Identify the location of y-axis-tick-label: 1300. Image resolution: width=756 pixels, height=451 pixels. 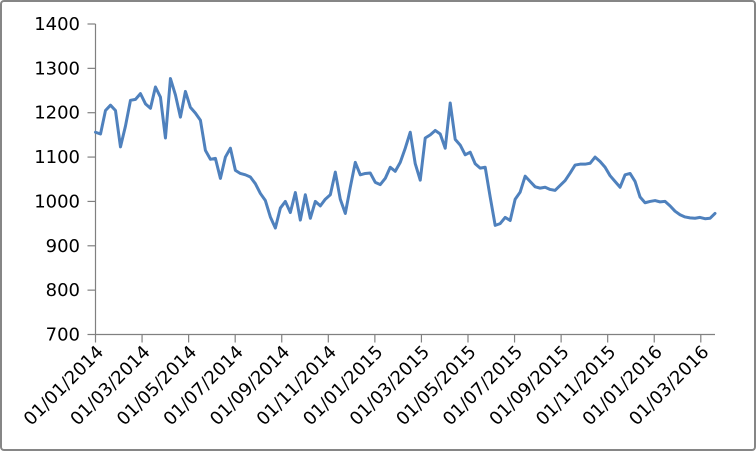
(57, 68).